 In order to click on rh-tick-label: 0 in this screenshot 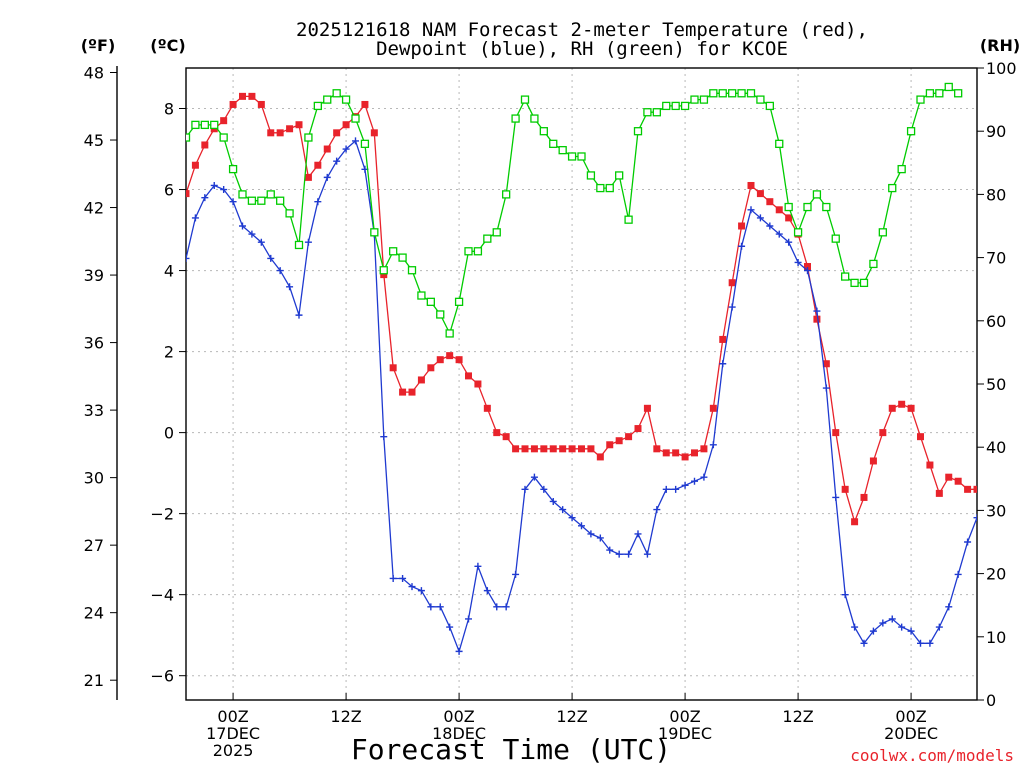, I will do `click(991, 700)`.